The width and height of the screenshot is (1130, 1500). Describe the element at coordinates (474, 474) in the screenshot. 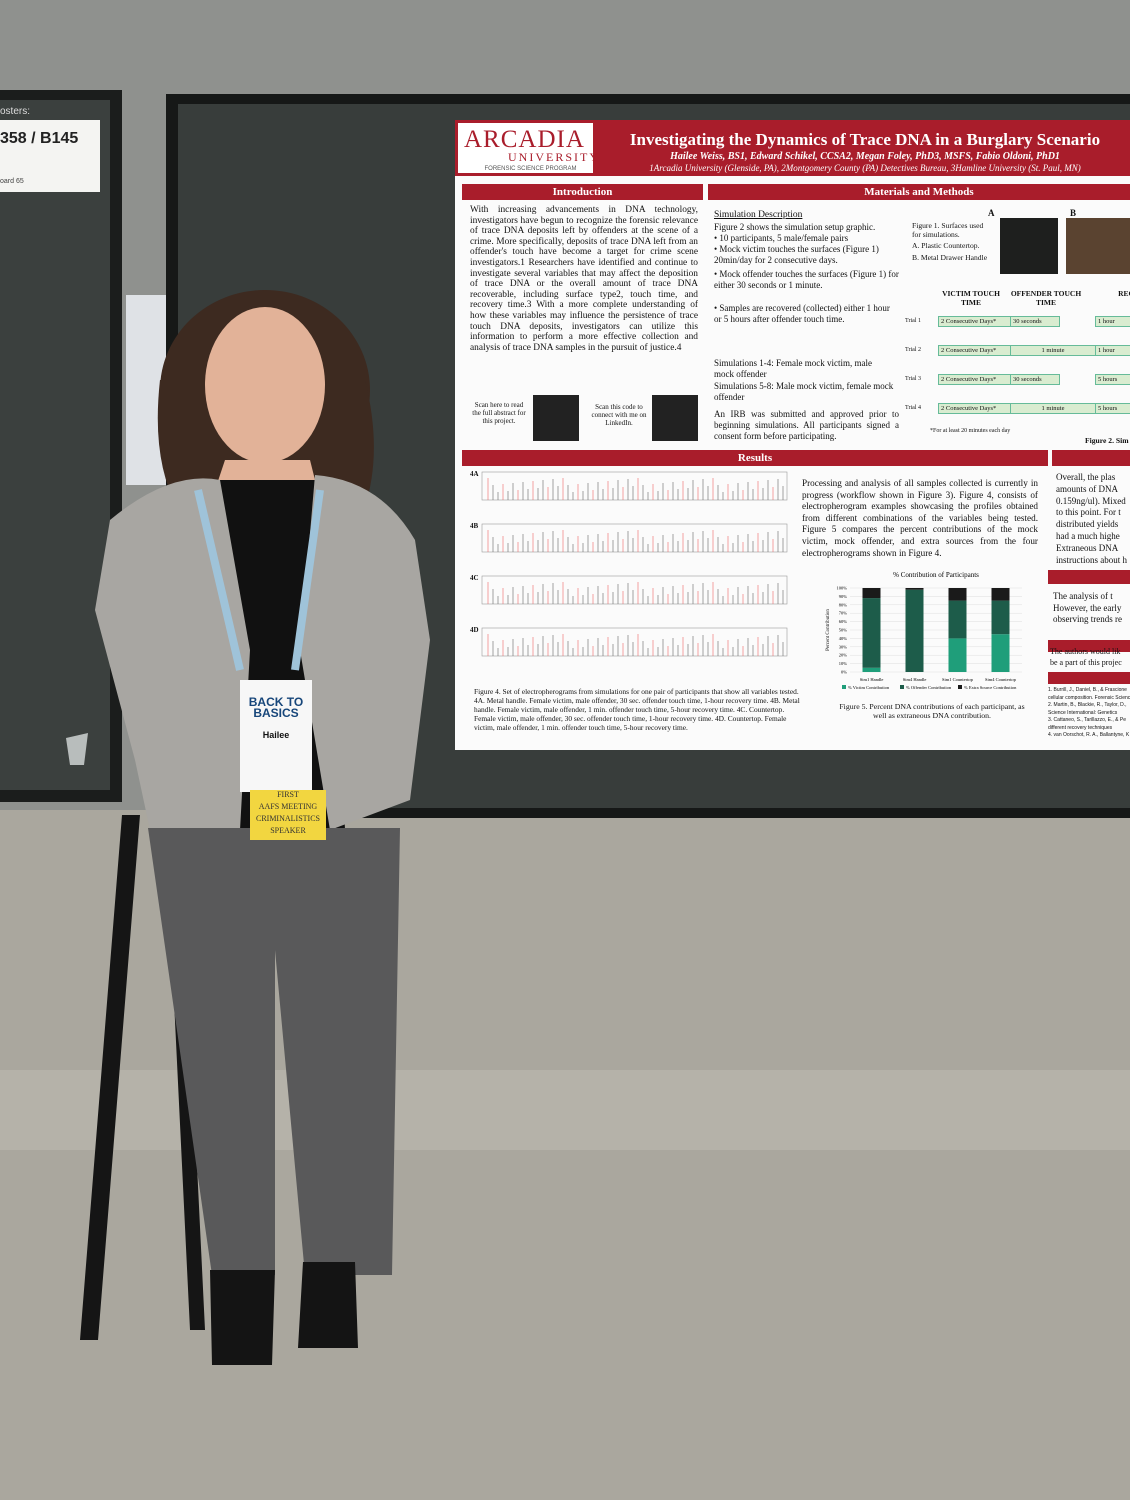

I see `panel-label: 4A` at that location.